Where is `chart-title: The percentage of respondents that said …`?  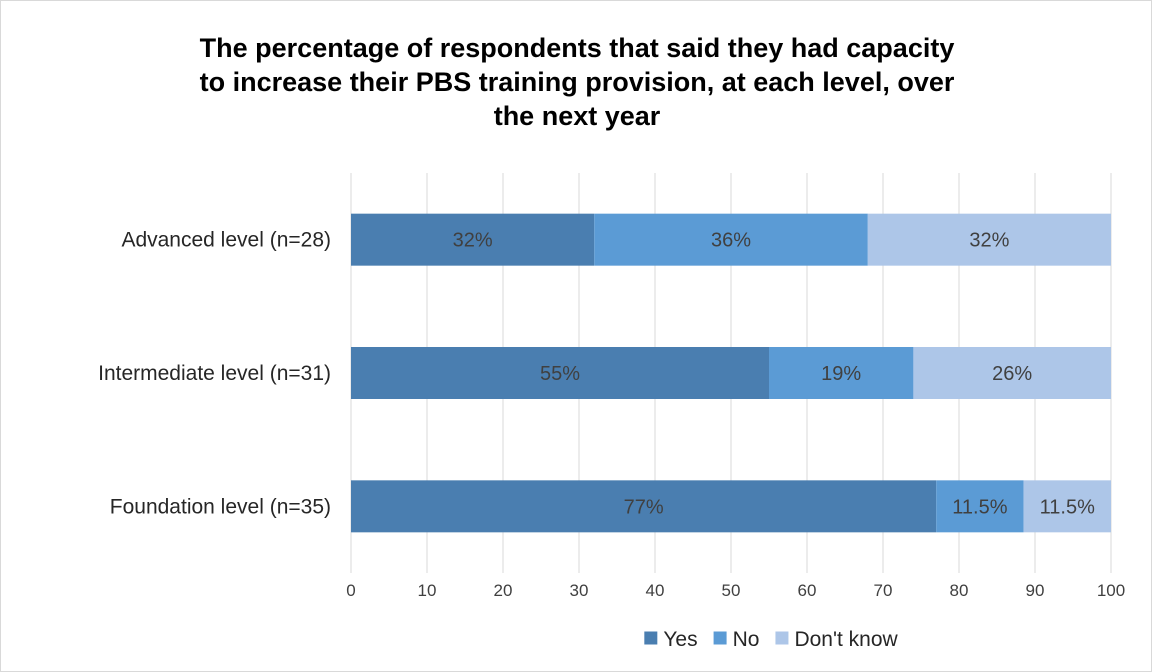
chart-title: The percentage of respondents that said … is located at coordinates (577, 82).